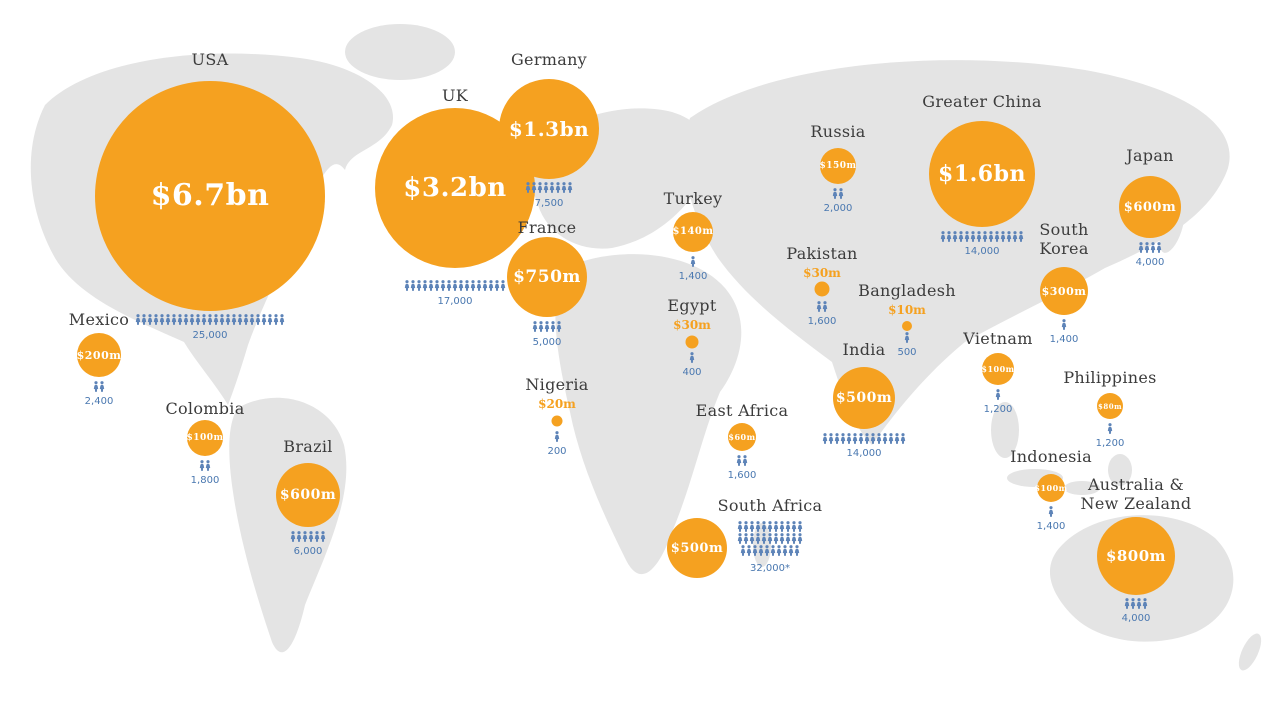 This screenshot has width=1288, height=703. Describe the element at coordinates (1050, 488) in the screenshot. I see `value-bubble: $100m` at that location.